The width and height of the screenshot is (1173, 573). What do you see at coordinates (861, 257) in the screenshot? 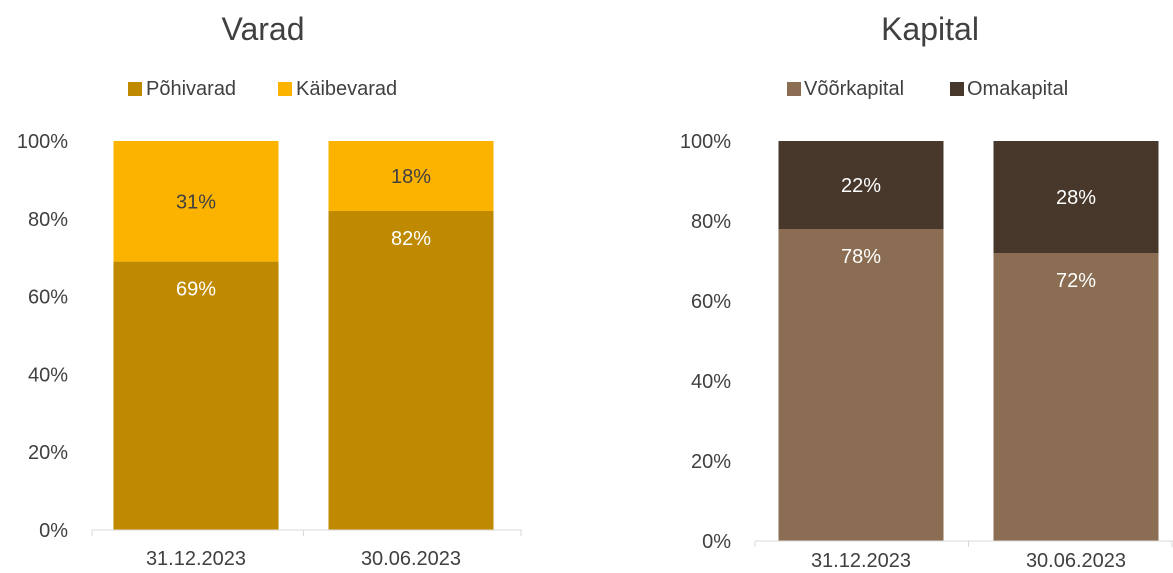
I see `data-label: 78%` at bounding box center [861, 257].